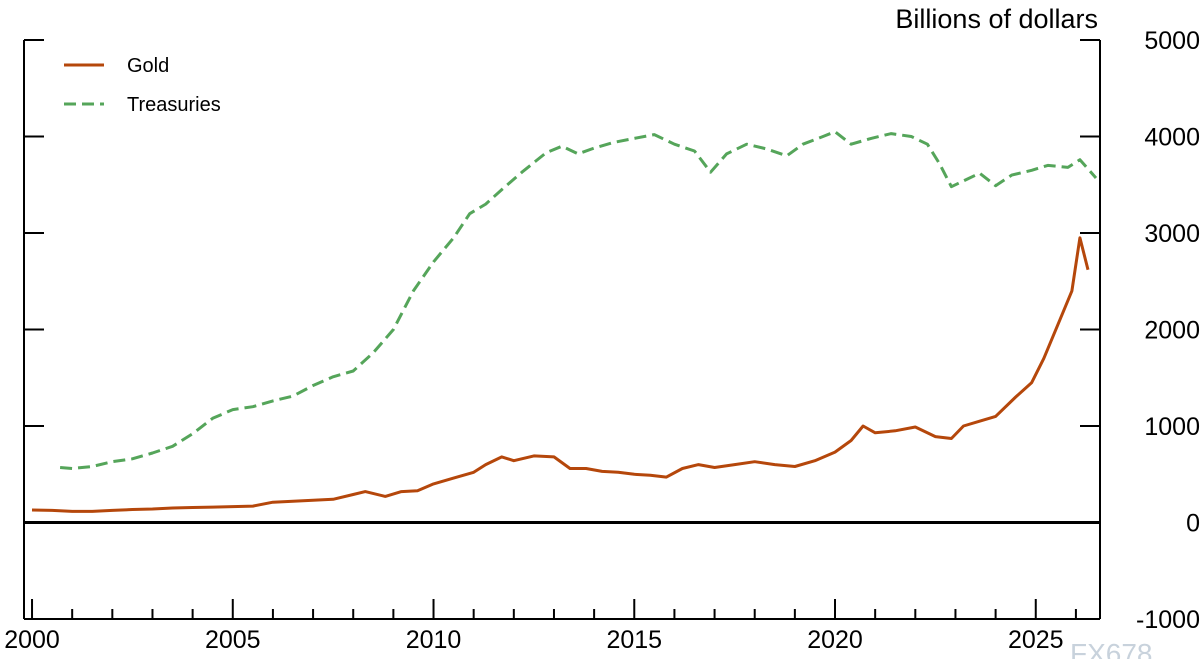 This screenshot has width=1200, height=659. Describe the element at coordinates (434, 640) in the screenshot. I see `x-tick-label: 2010` at that location.